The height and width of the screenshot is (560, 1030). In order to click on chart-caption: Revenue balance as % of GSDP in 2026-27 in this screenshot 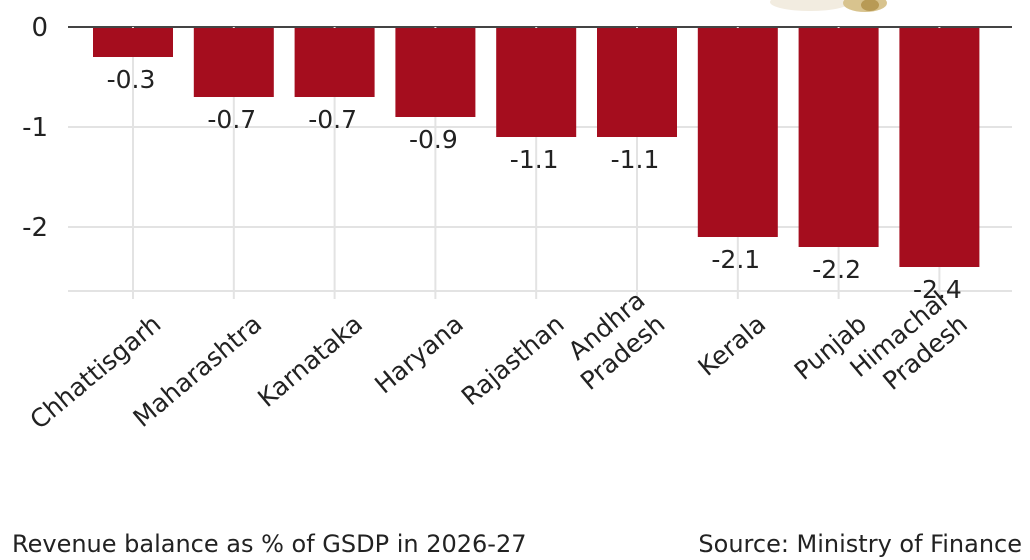, I will do `click(269, 544)`.